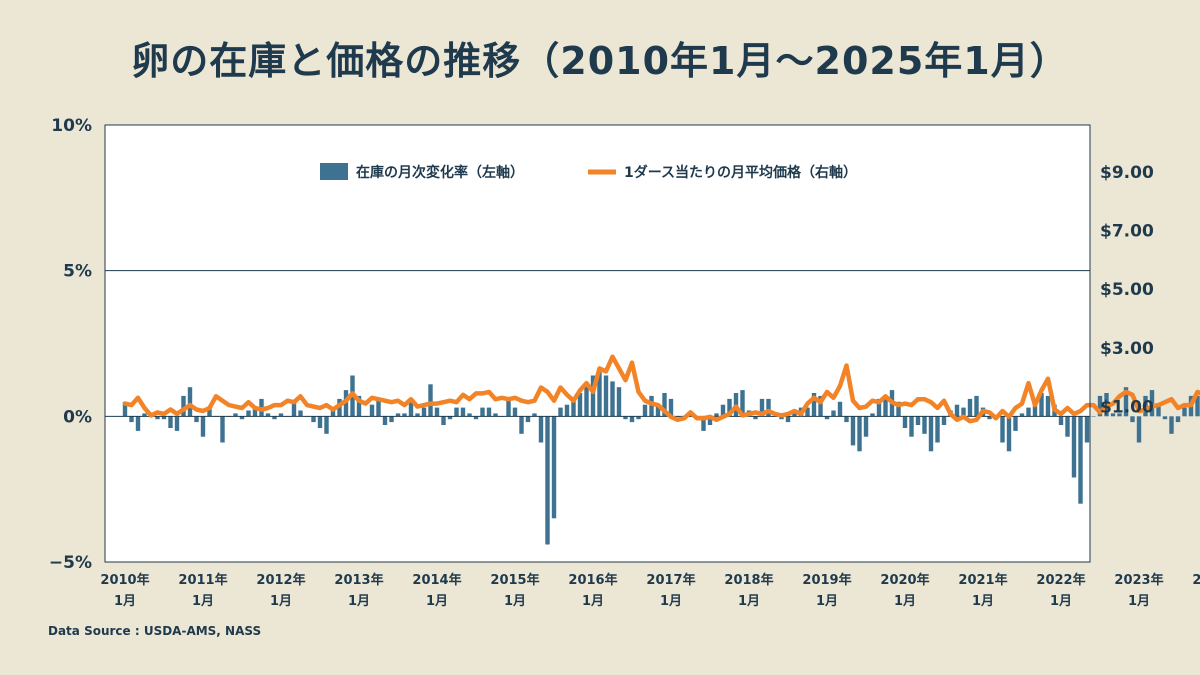 The height and width of the screenshot is (675, 1200). What do you see at coordinates (124, 580) in the screenshot?
I see `x-tick-year: 2010年` at bounding box center [124, 580].